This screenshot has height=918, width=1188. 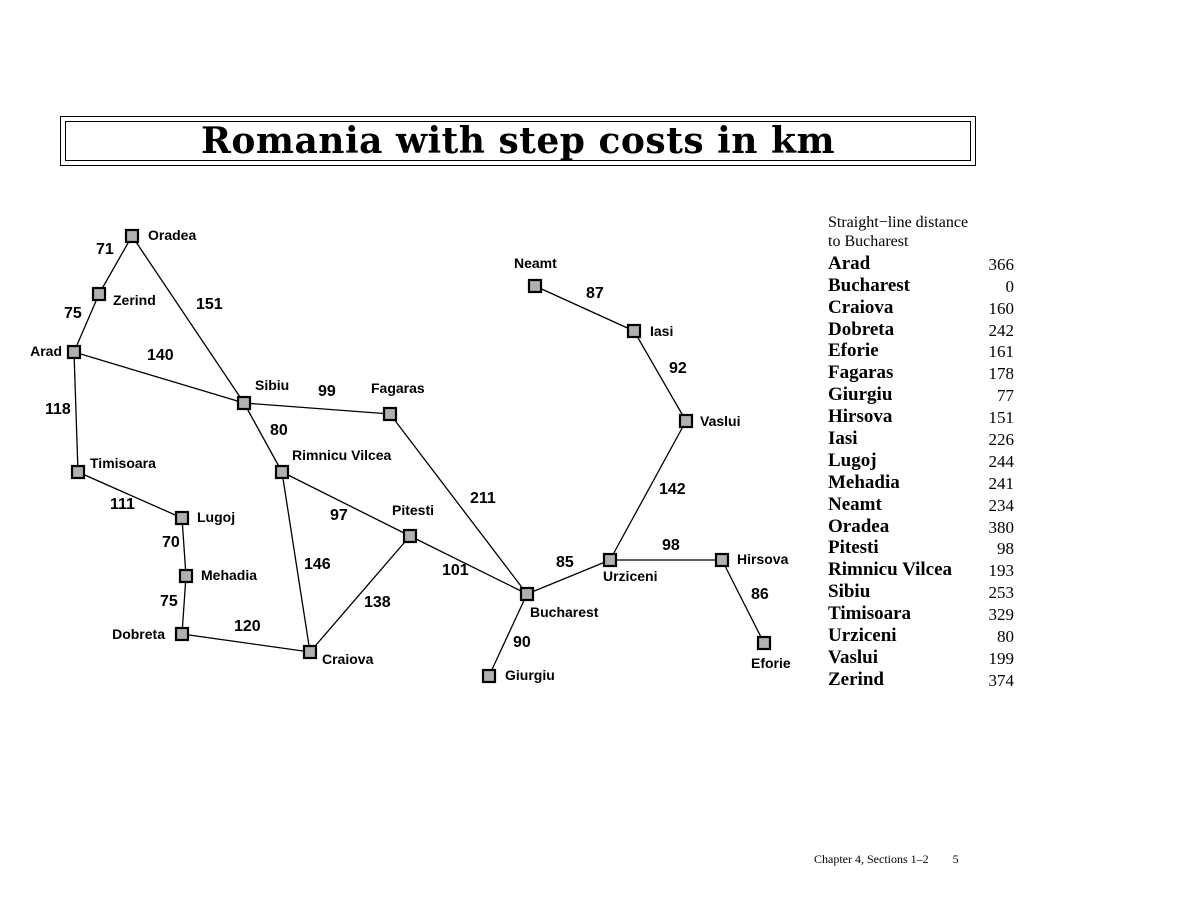 I want to click on distance-value: 244, so click(x=1001, y=461).